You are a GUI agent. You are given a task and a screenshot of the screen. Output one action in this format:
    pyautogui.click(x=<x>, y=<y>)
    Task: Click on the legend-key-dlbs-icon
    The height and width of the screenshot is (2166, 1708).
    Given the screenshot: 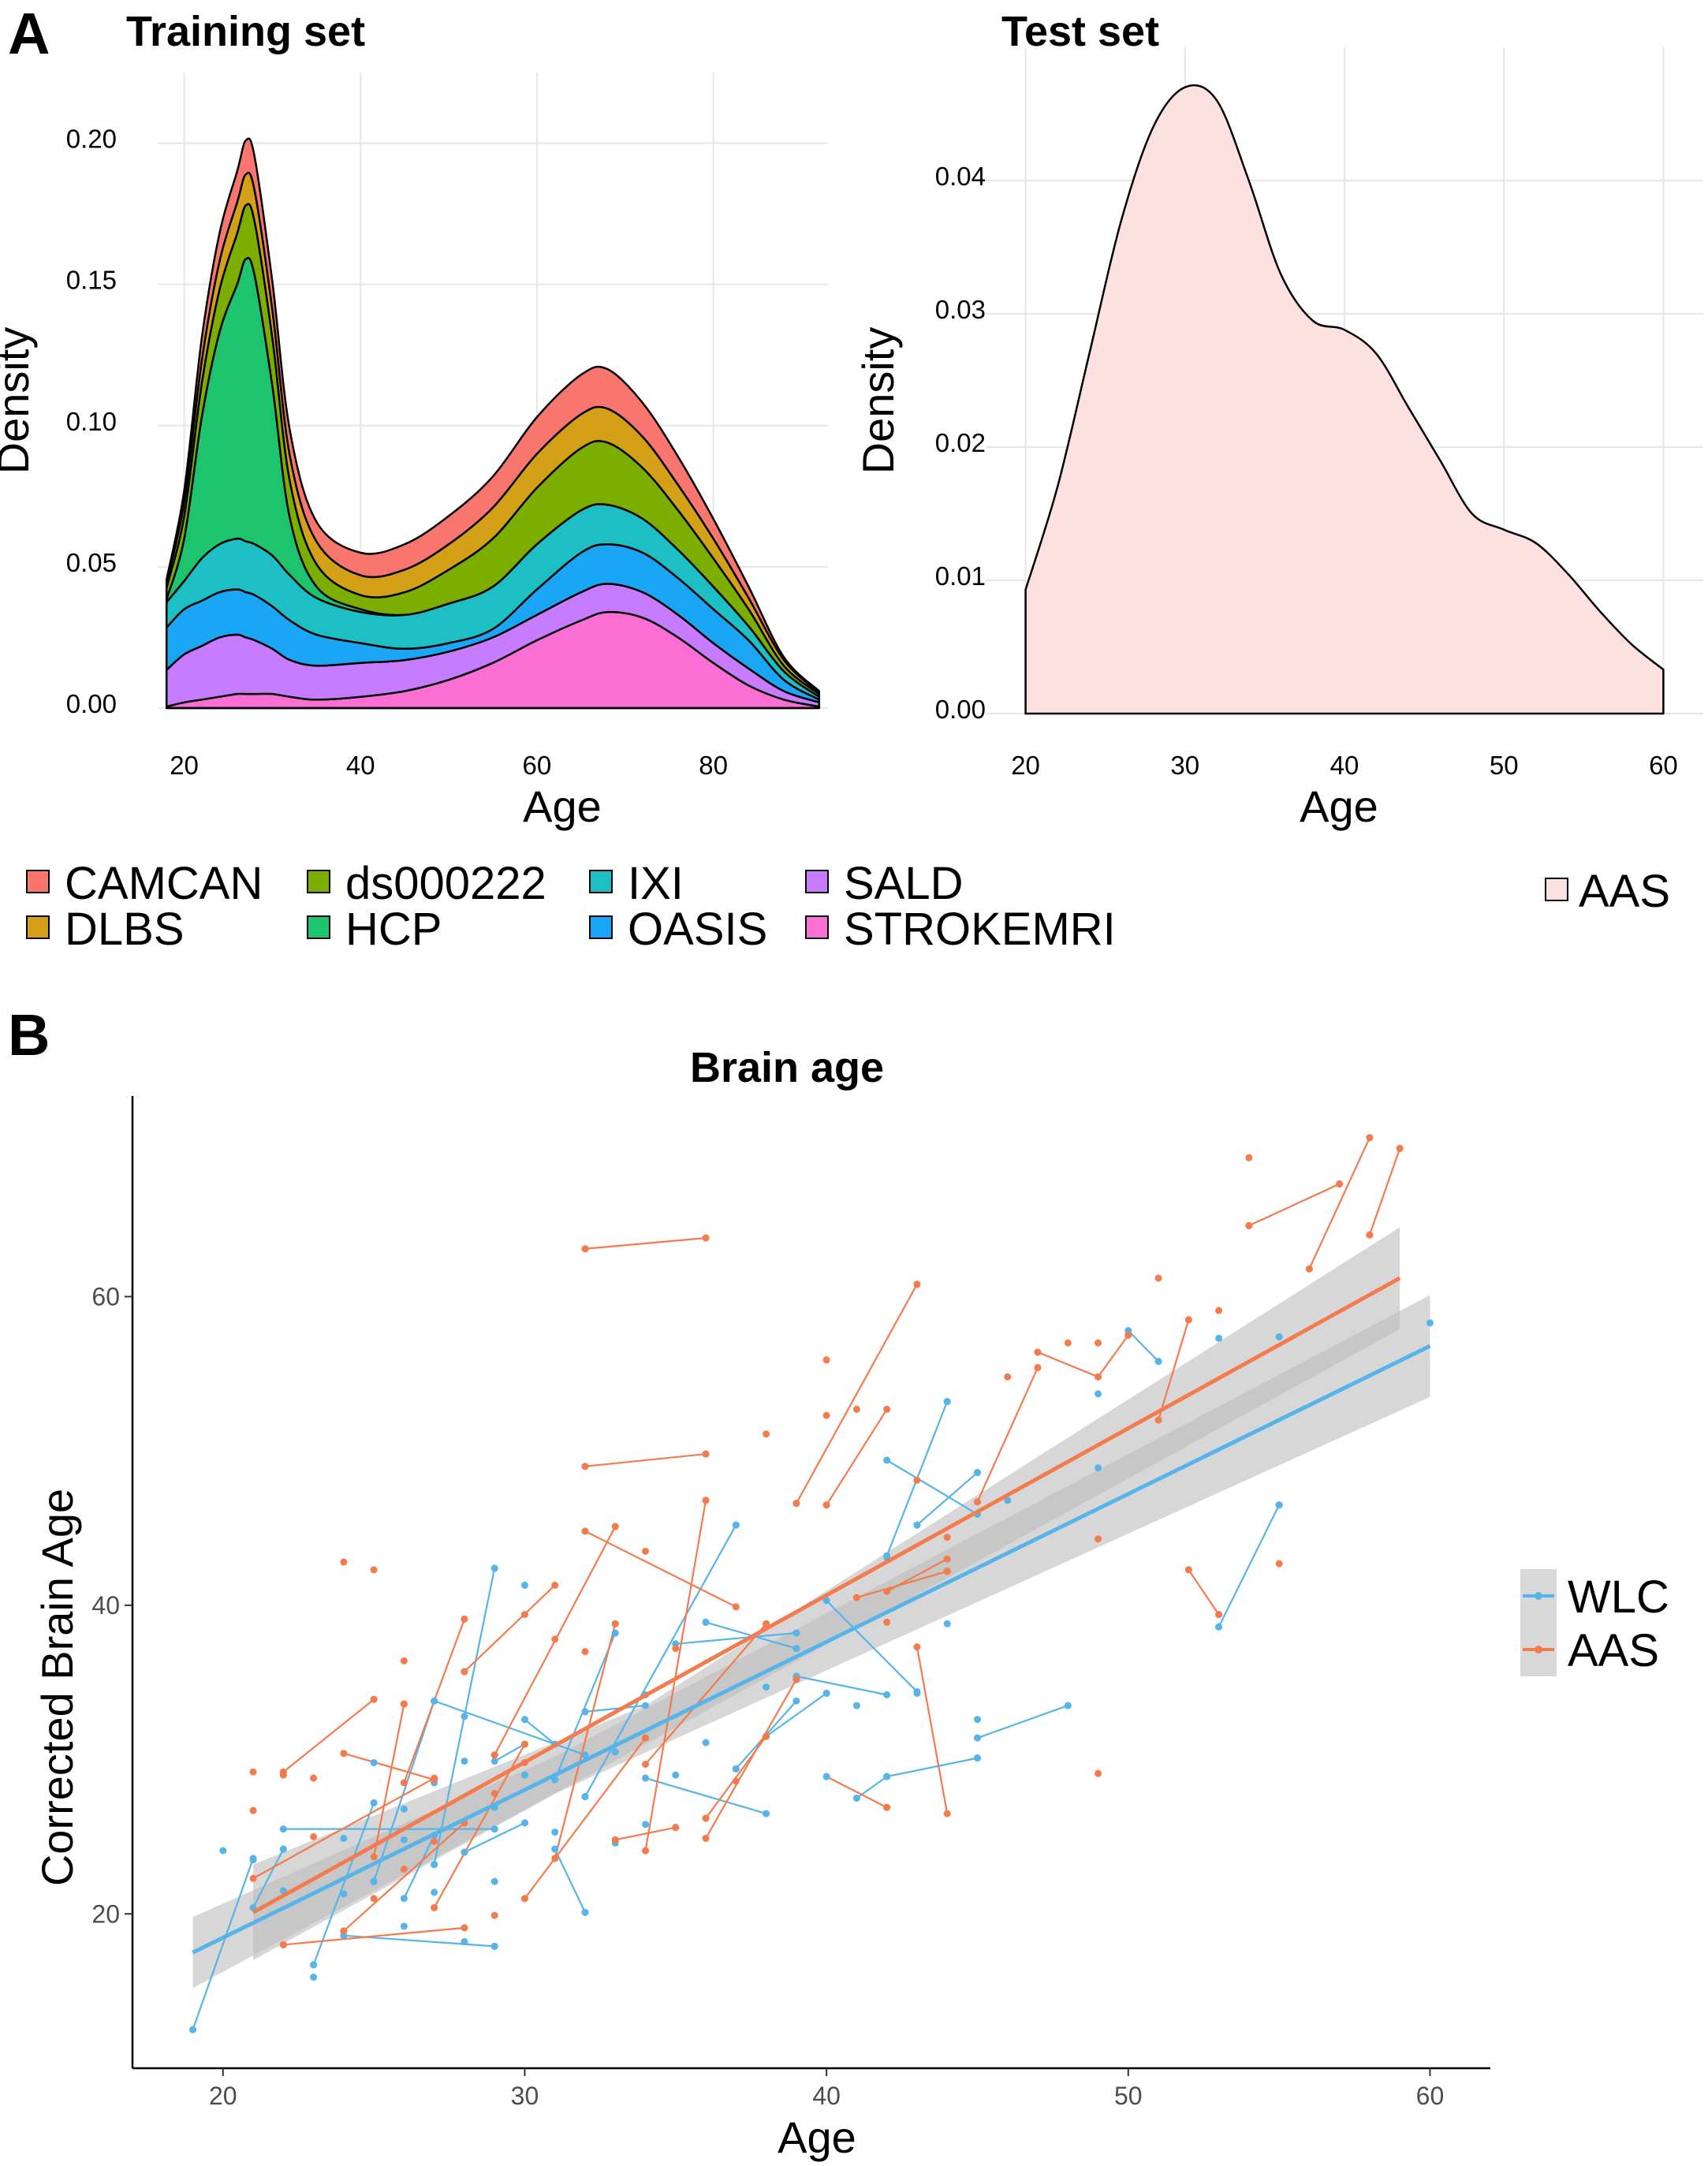 What is the action you would take?
    pyautogui.click(x=38, y=927)
    